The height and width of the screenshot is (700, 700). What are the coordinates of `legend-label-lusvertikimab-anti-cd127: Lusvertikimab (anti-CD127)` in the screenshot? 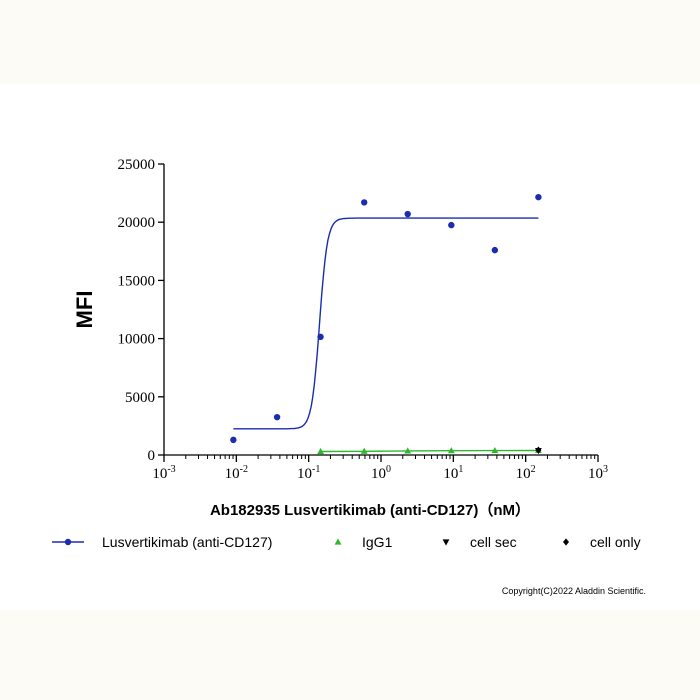 It's located at (187, 542).